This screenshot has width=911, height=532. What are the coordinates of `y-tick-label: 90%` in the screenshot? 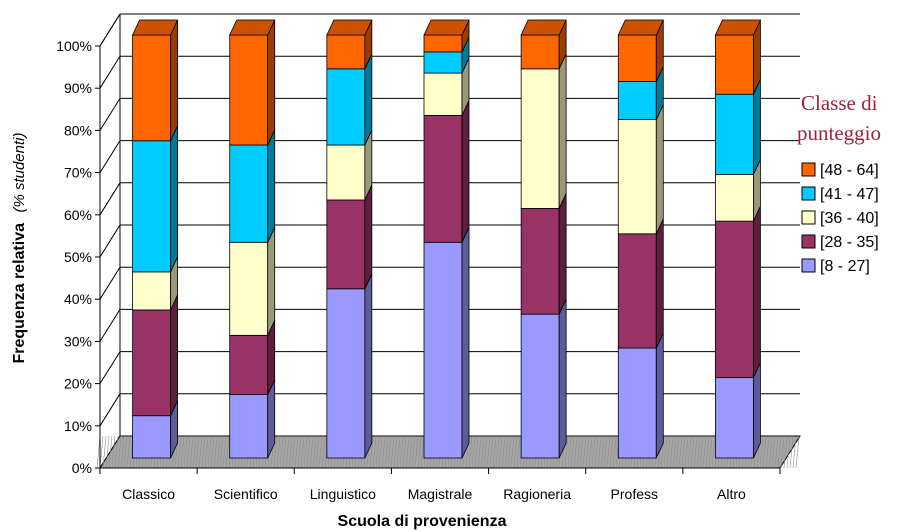 It's located at (78, 88).